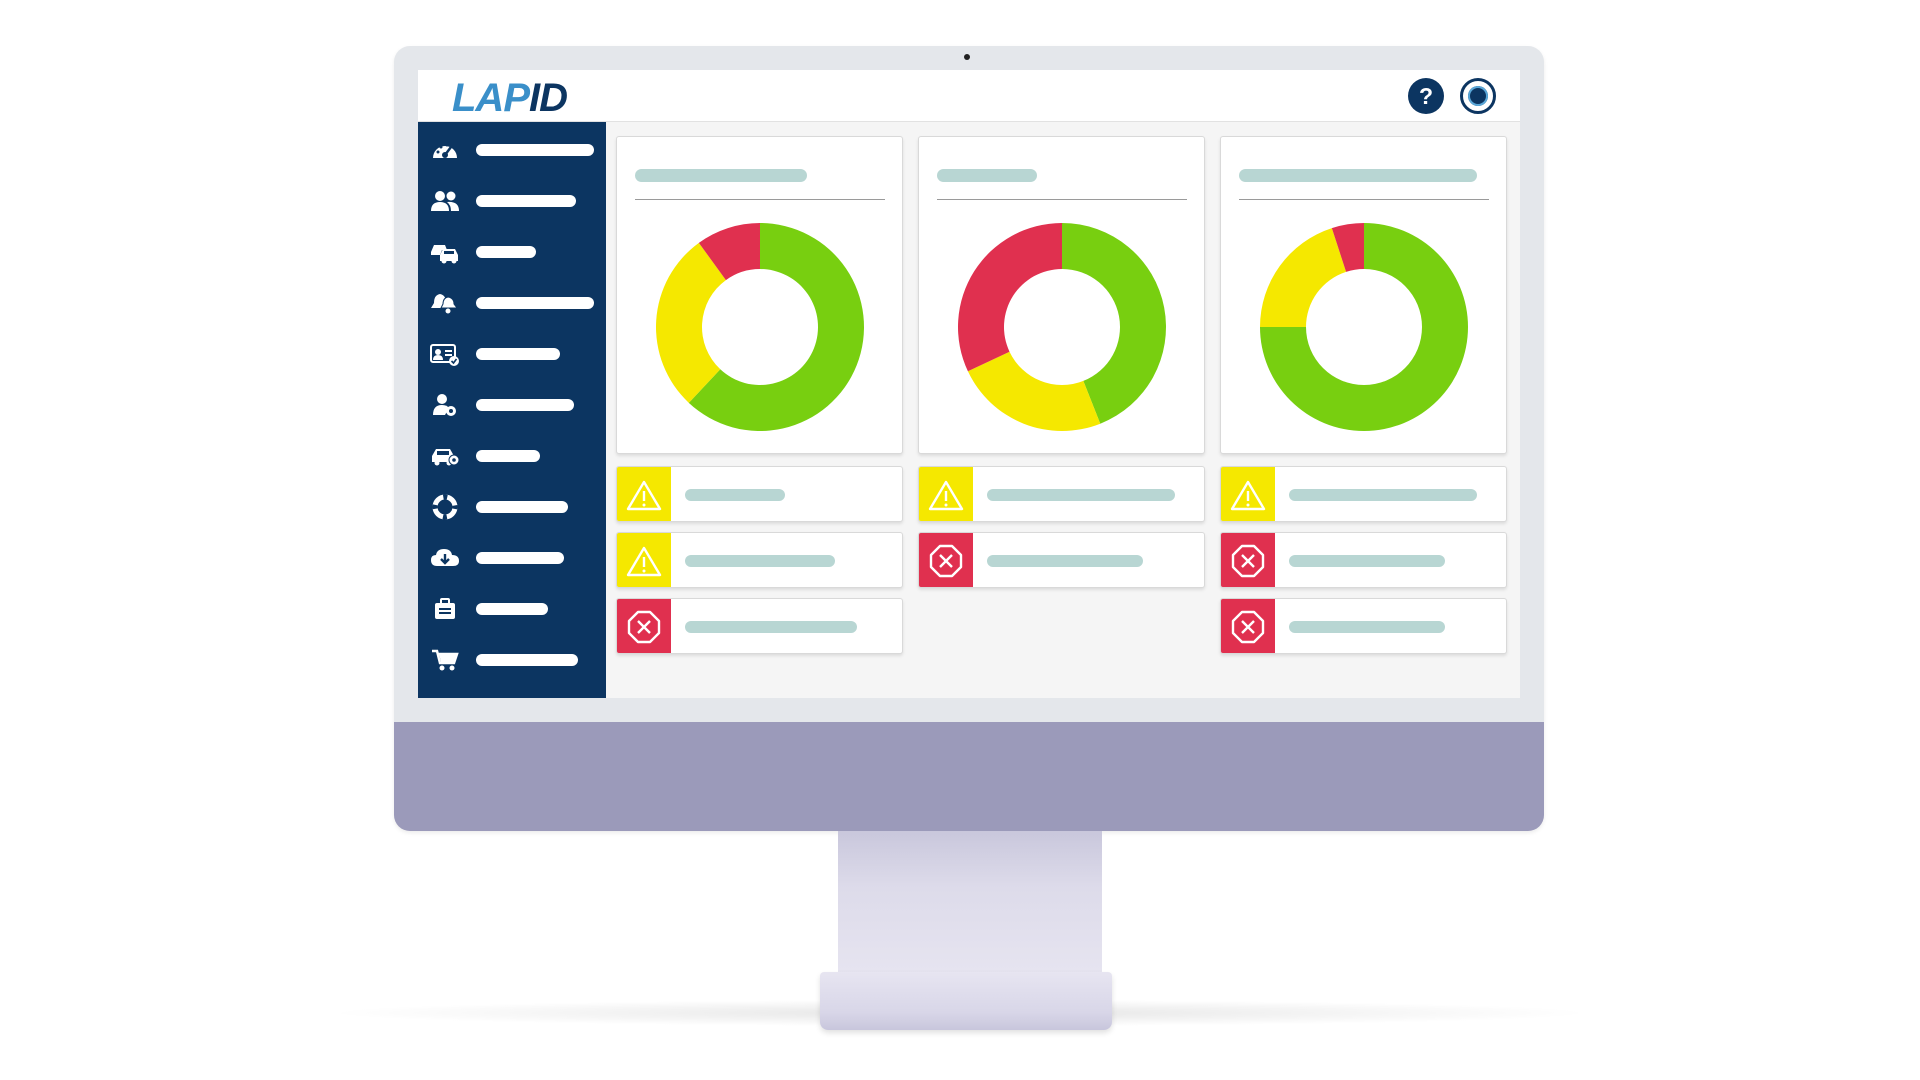 This screenshot has height=1080, width=1920. I want to click on top-bar: LAPID ?, so click(969, 96).